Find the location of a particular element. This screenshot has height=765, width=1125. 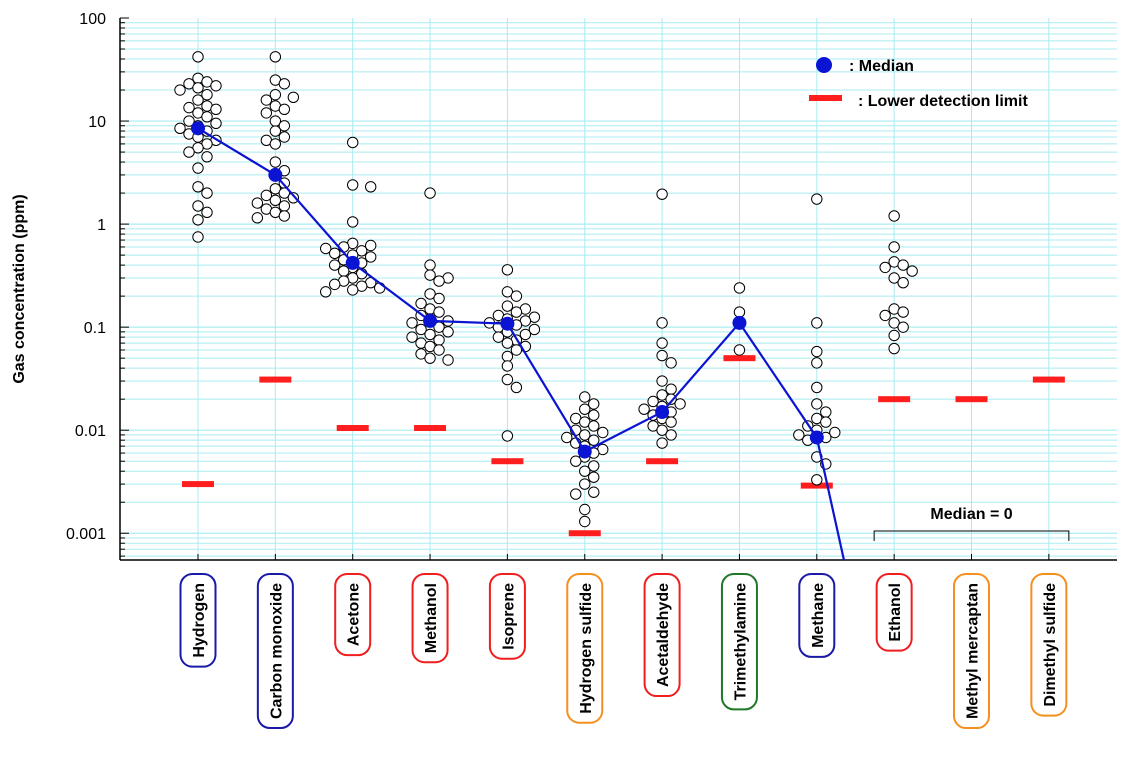

category-label-group: Methyl mercaptan is located at coordinates (971, 651).